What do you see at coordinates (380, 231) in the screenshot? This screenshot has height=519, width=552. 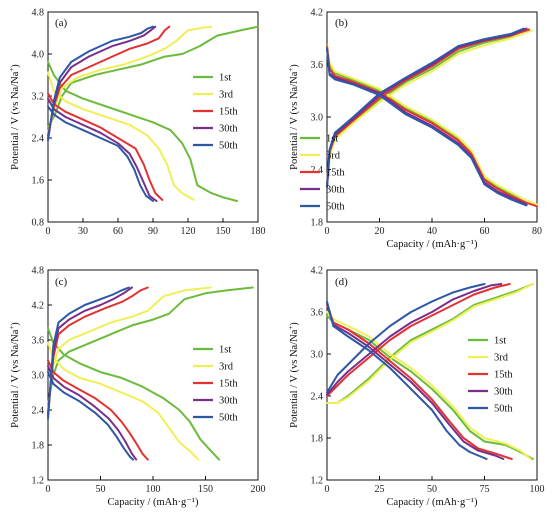 I see `x-tick-label: 20` at bounding box center [380, 231].